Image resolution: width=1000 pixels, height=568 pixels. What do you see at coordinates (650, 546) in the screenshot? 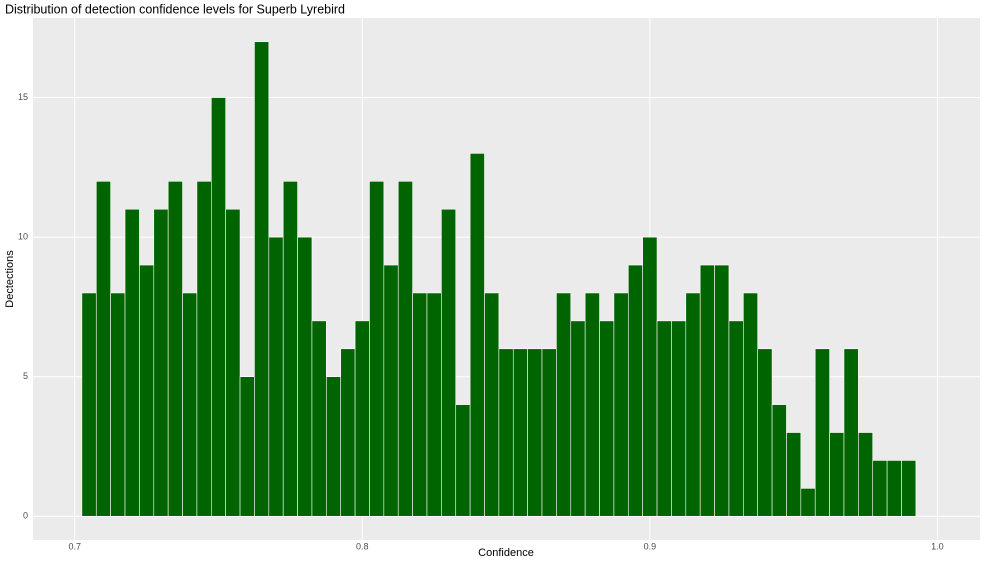
I see `x-tick-label: 0.9` at bounding box center [650, 546].